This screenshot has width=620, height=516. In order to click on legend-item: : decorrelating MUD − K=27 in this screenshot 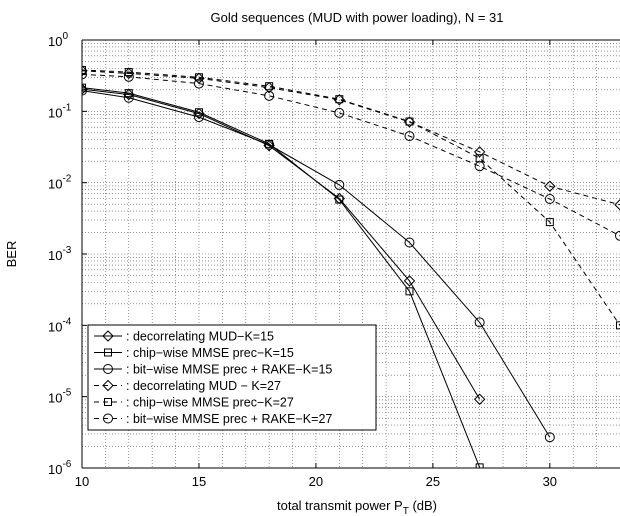, I will do `click(187, 386)`.